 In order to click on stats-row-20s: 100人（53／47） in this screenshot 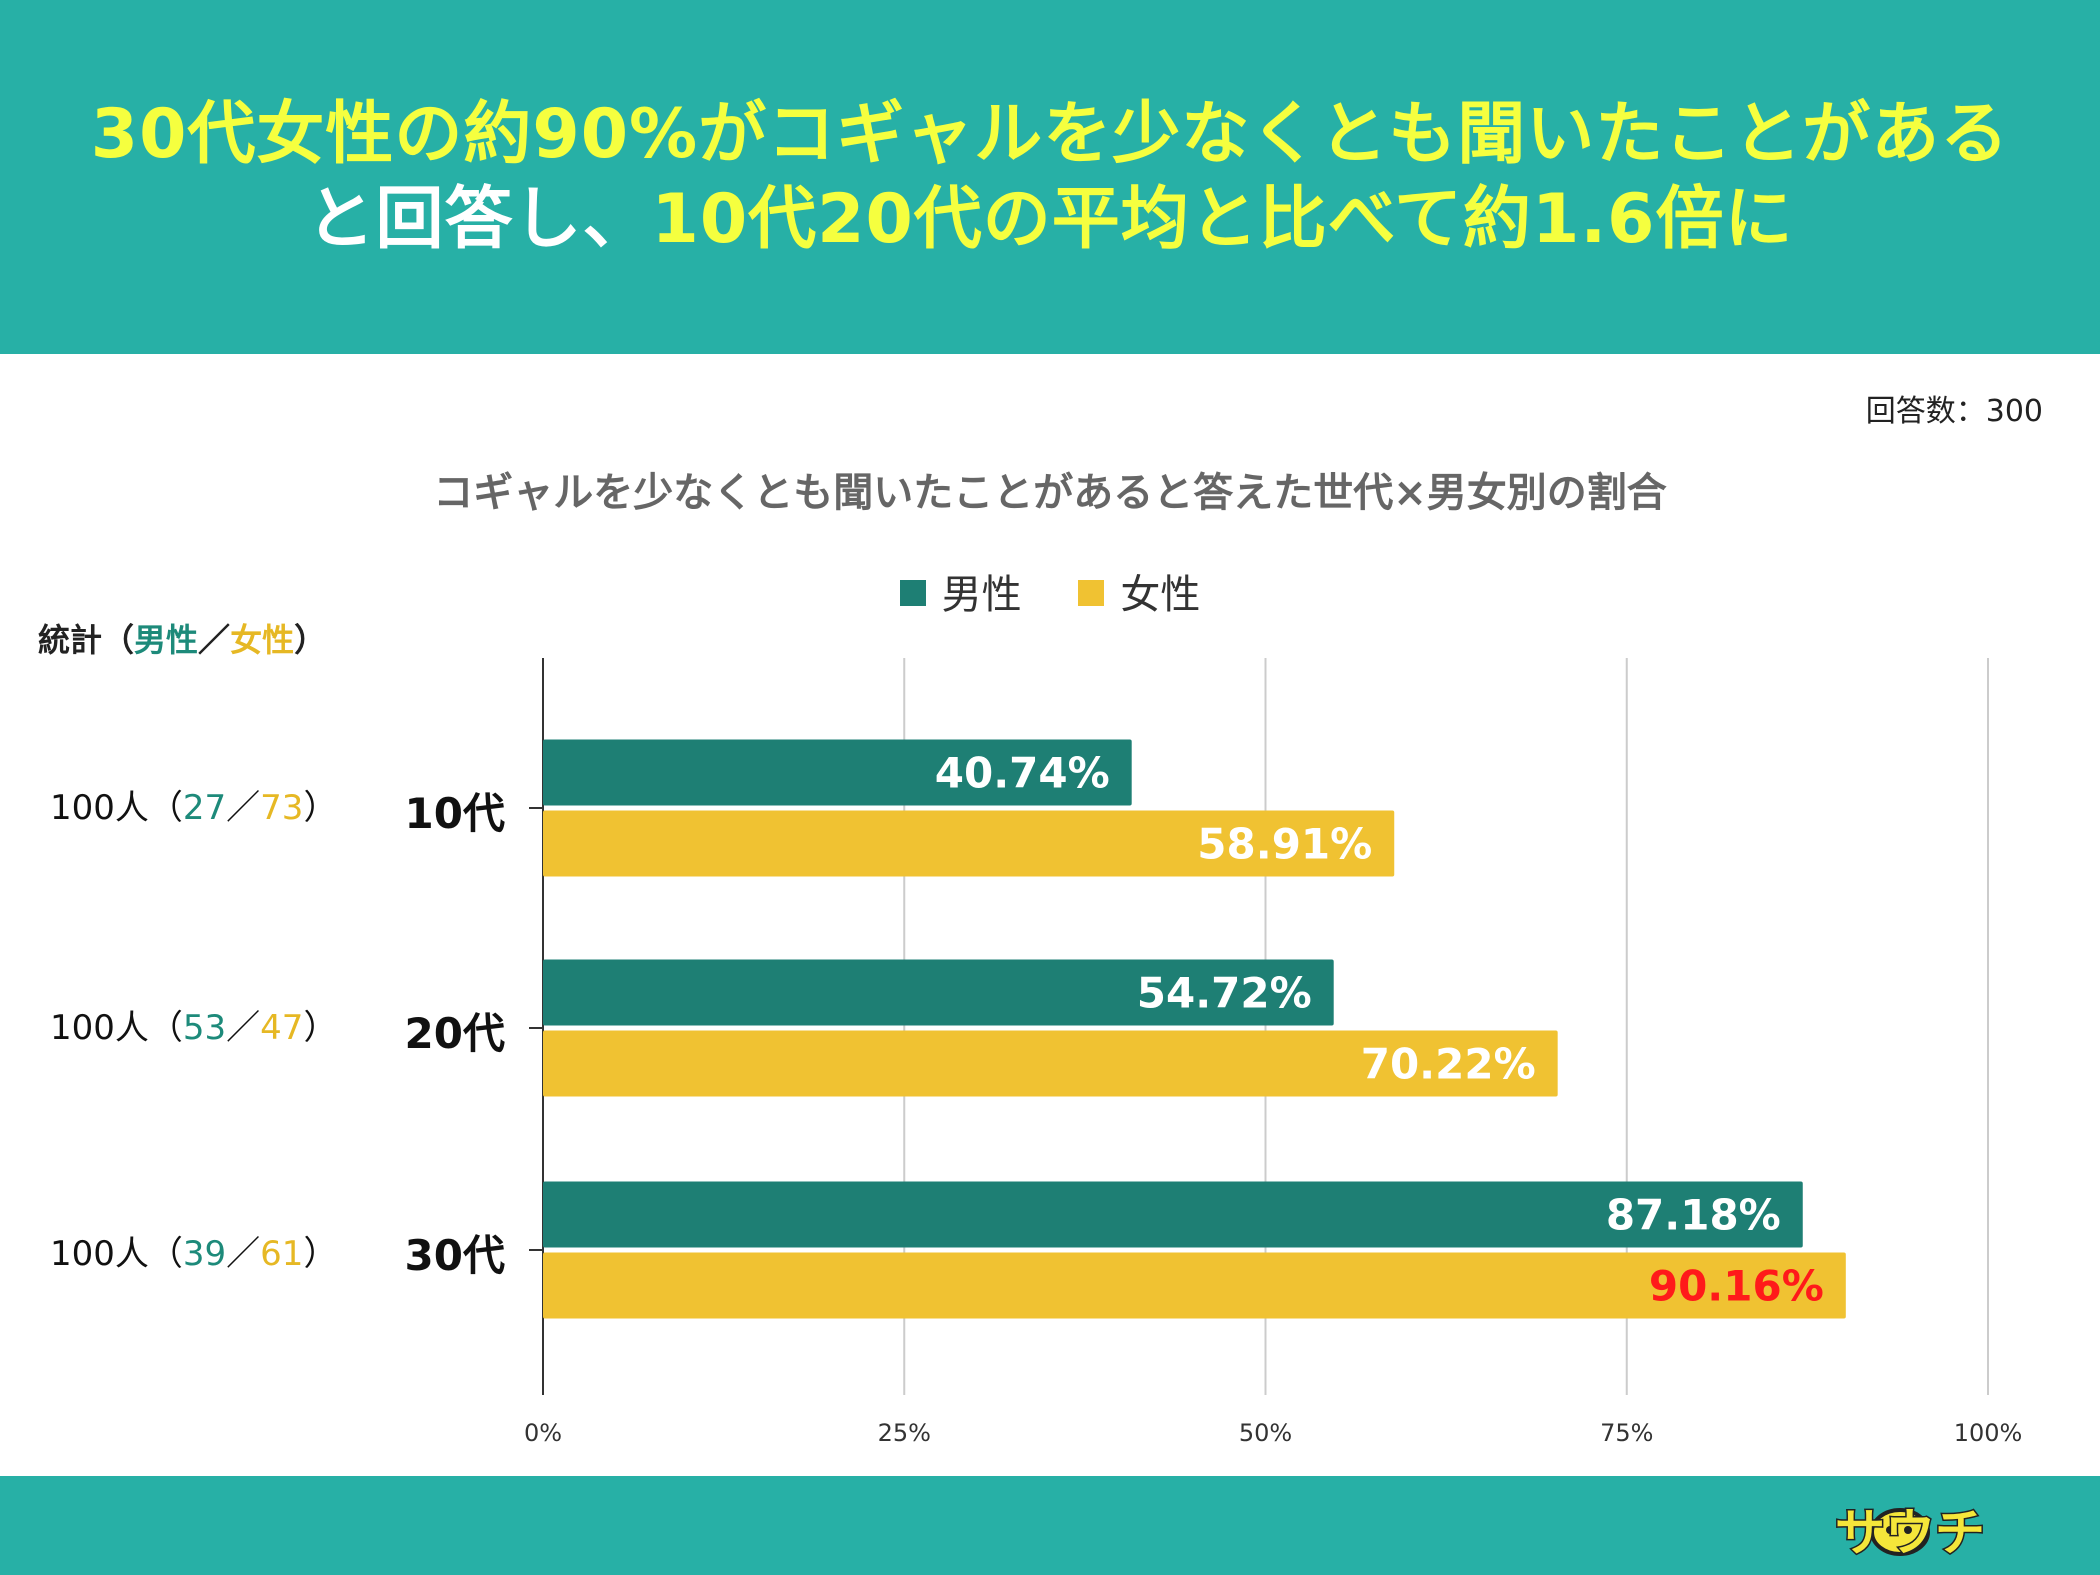, I will do `click(193, 1024)`.